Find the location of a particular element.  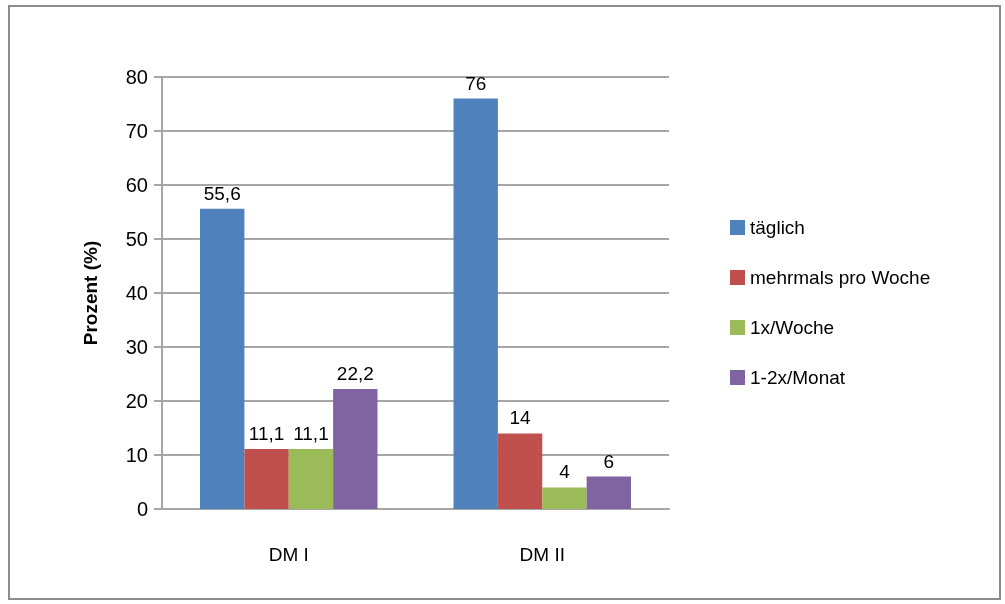

y-tick-label: 70 is located at coordinates (136, 131).